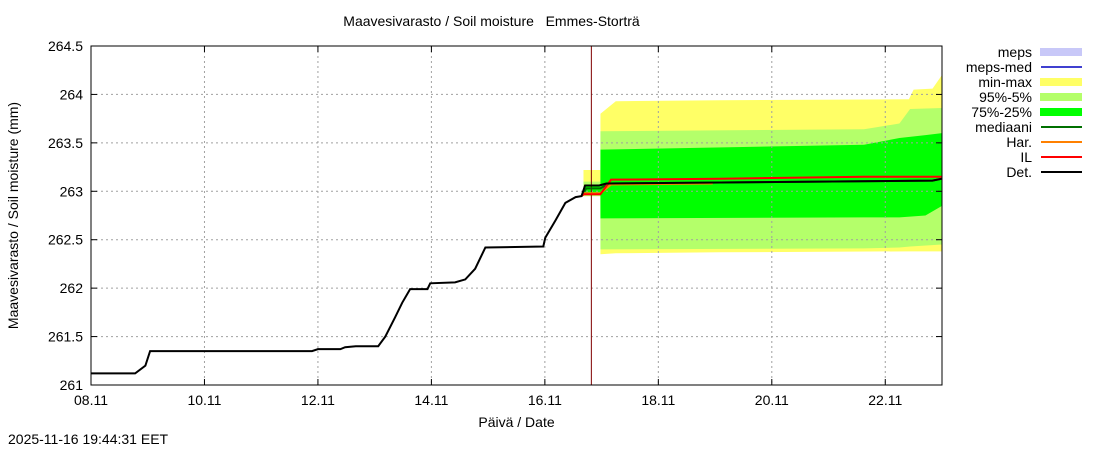 The width and height of the screenshot is (1100, 450). What do you see at coordinates (885, 400) in the screenshot?
I see `x-tick-label: 22.11` at bounding box center [885, 400].